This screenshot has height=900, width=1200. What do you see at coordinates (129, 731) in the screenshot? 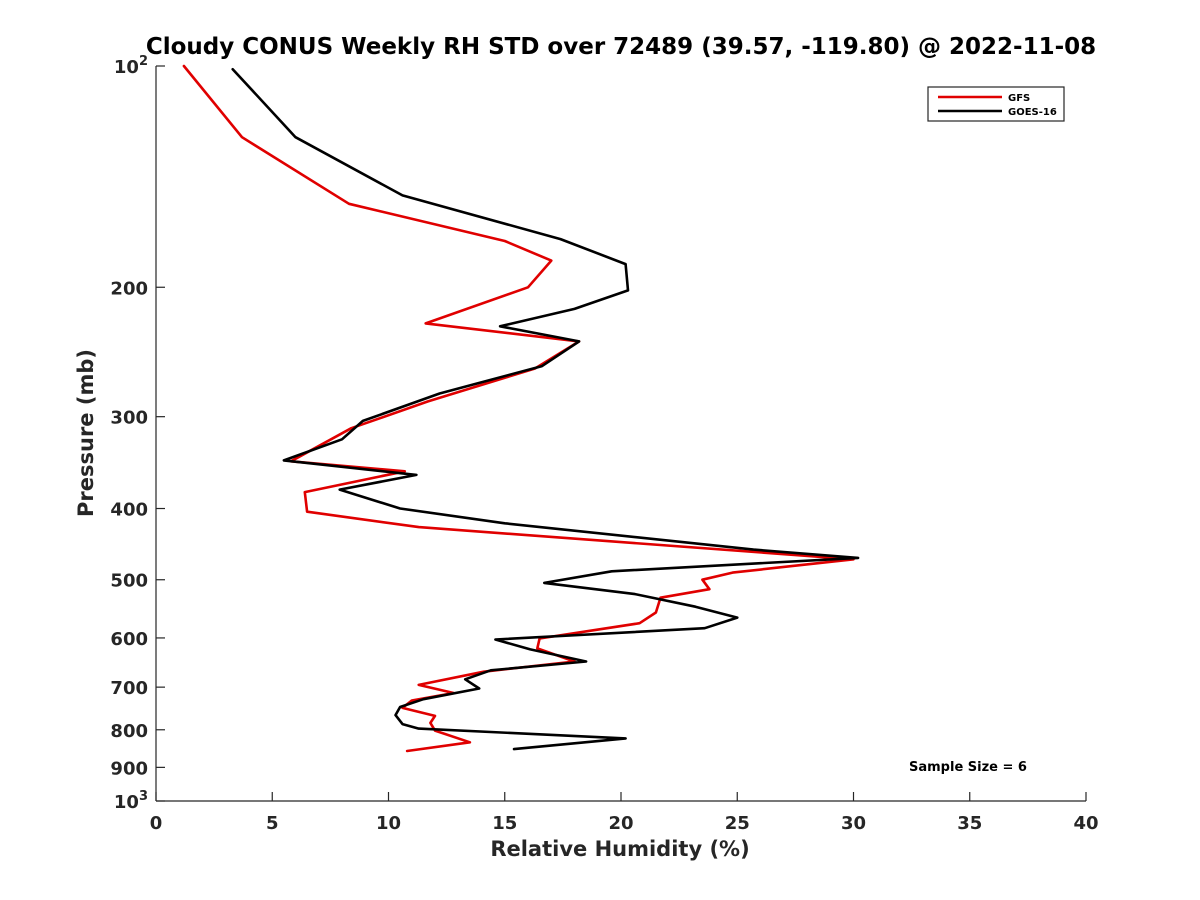
I see `y-tick-label: 800` at bounding box center [129, 731].